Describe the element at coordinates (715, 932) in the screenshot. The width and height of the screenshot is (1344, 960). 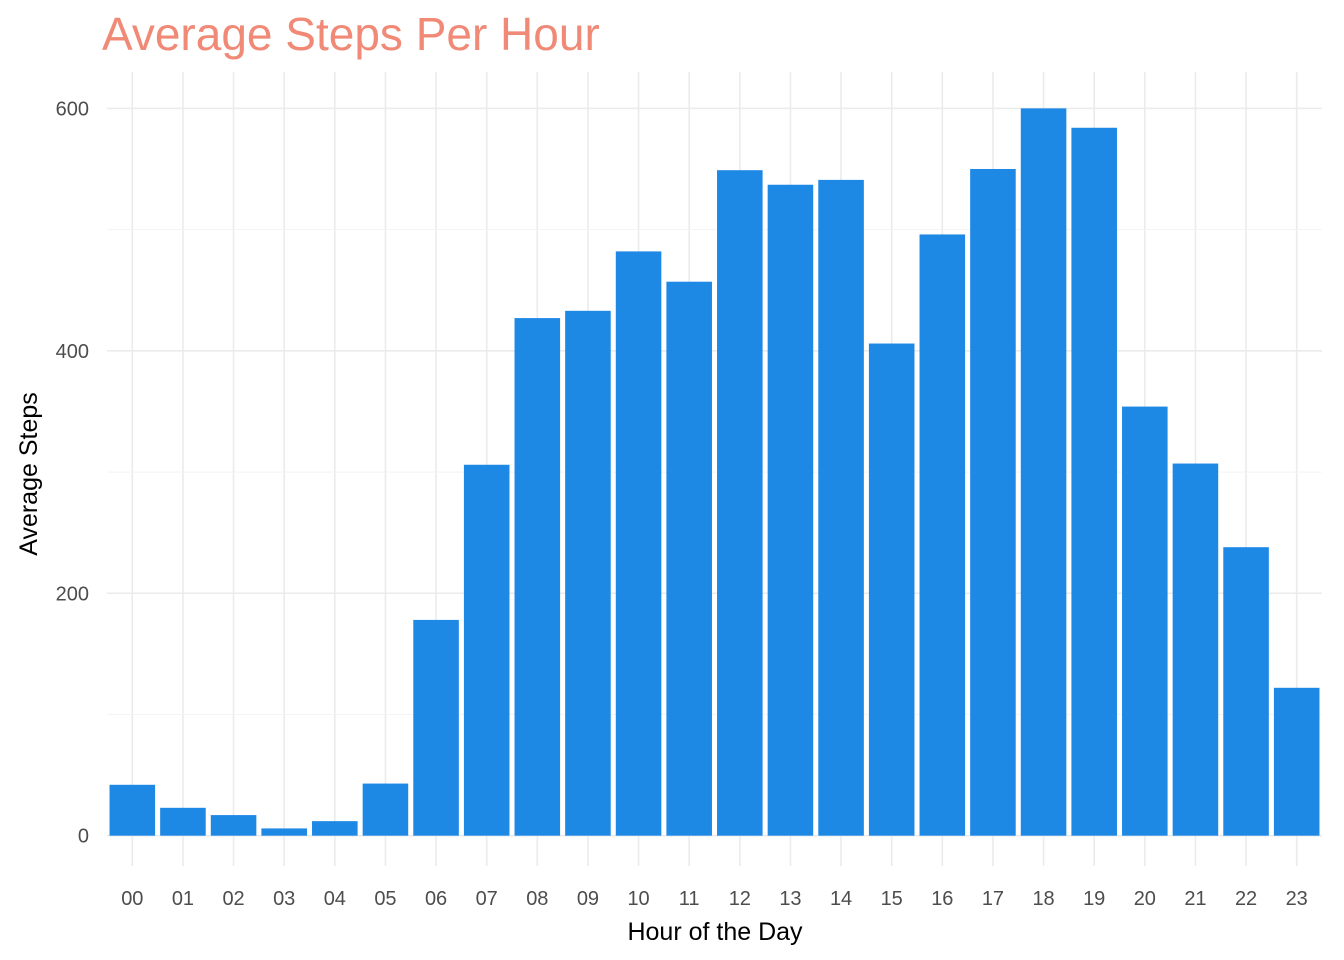
I see `x-axis-title: Hour of the Day` at that location.